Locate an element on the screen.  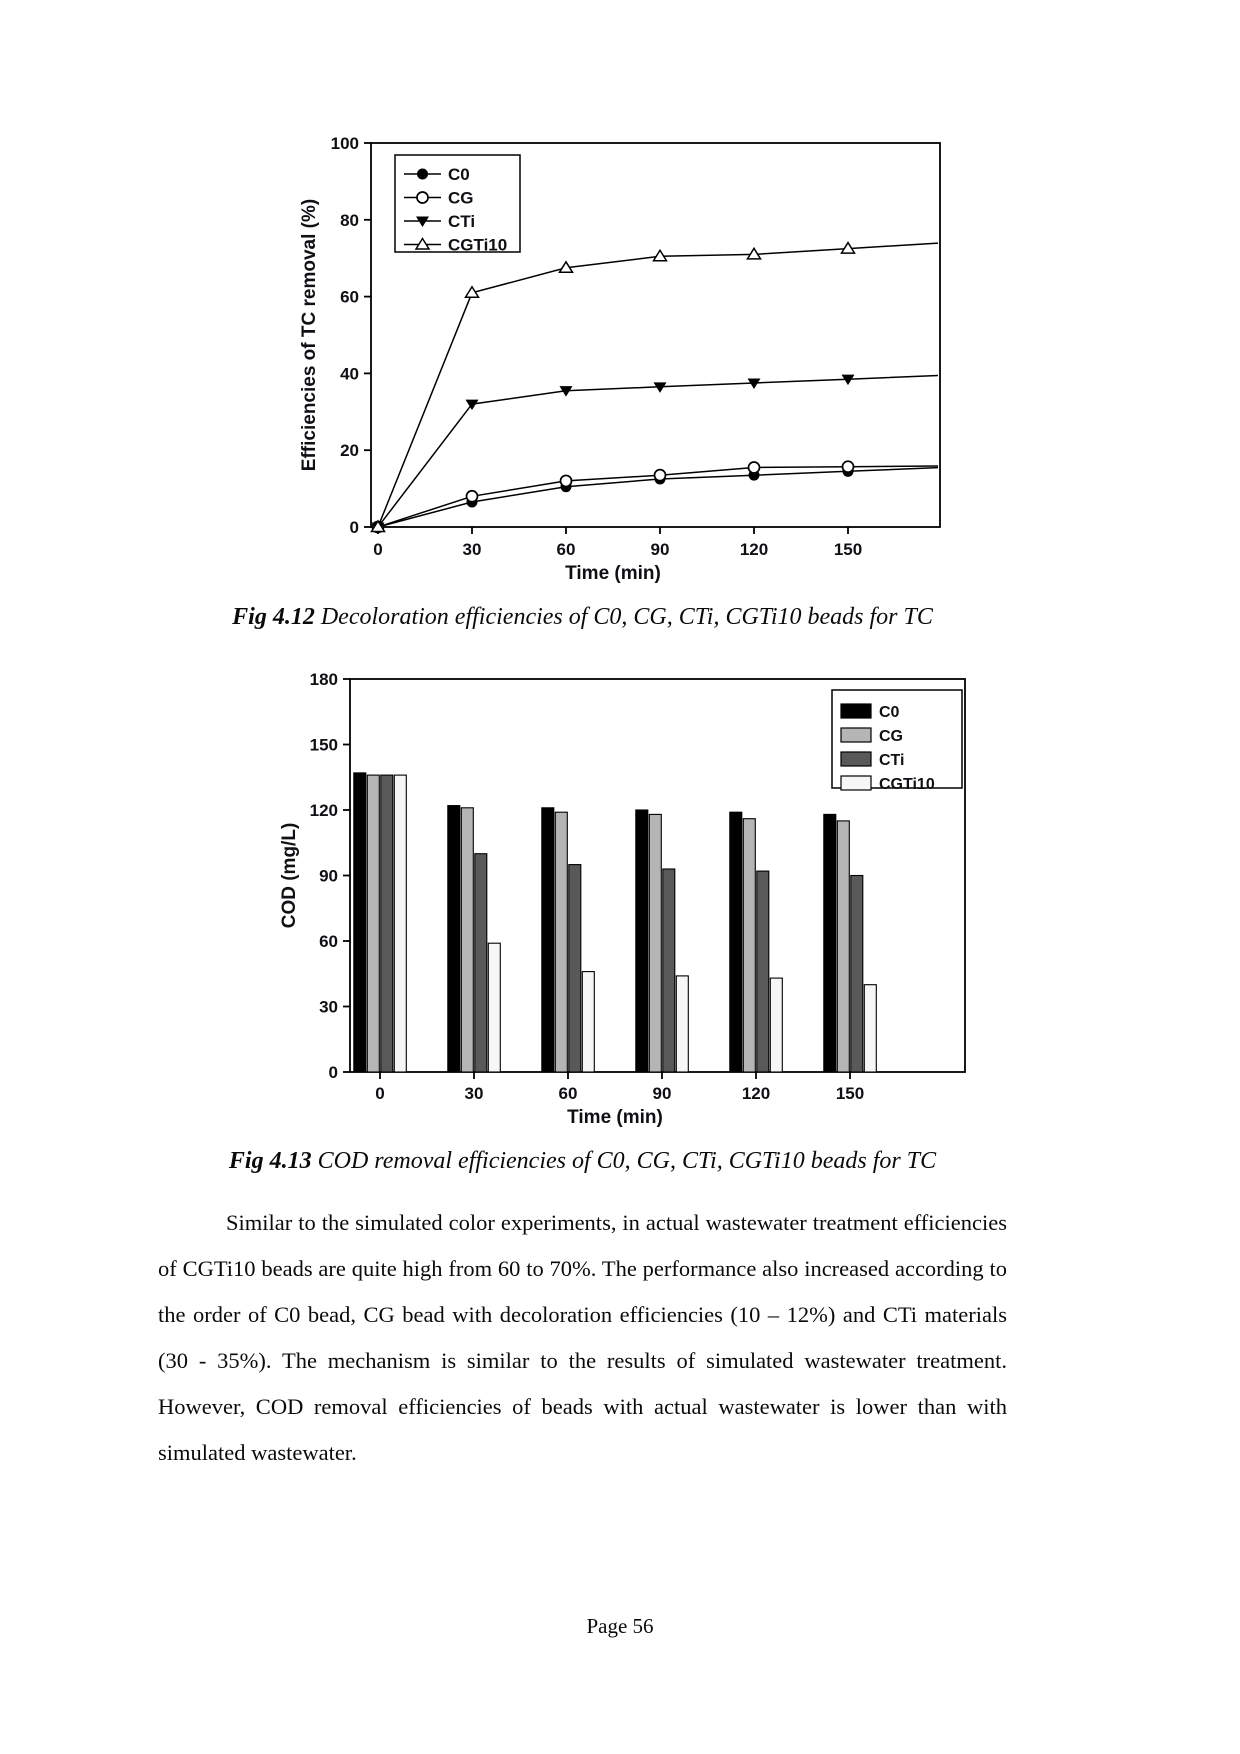
page-number: Page 56 is located at coordinates (620, 1626).